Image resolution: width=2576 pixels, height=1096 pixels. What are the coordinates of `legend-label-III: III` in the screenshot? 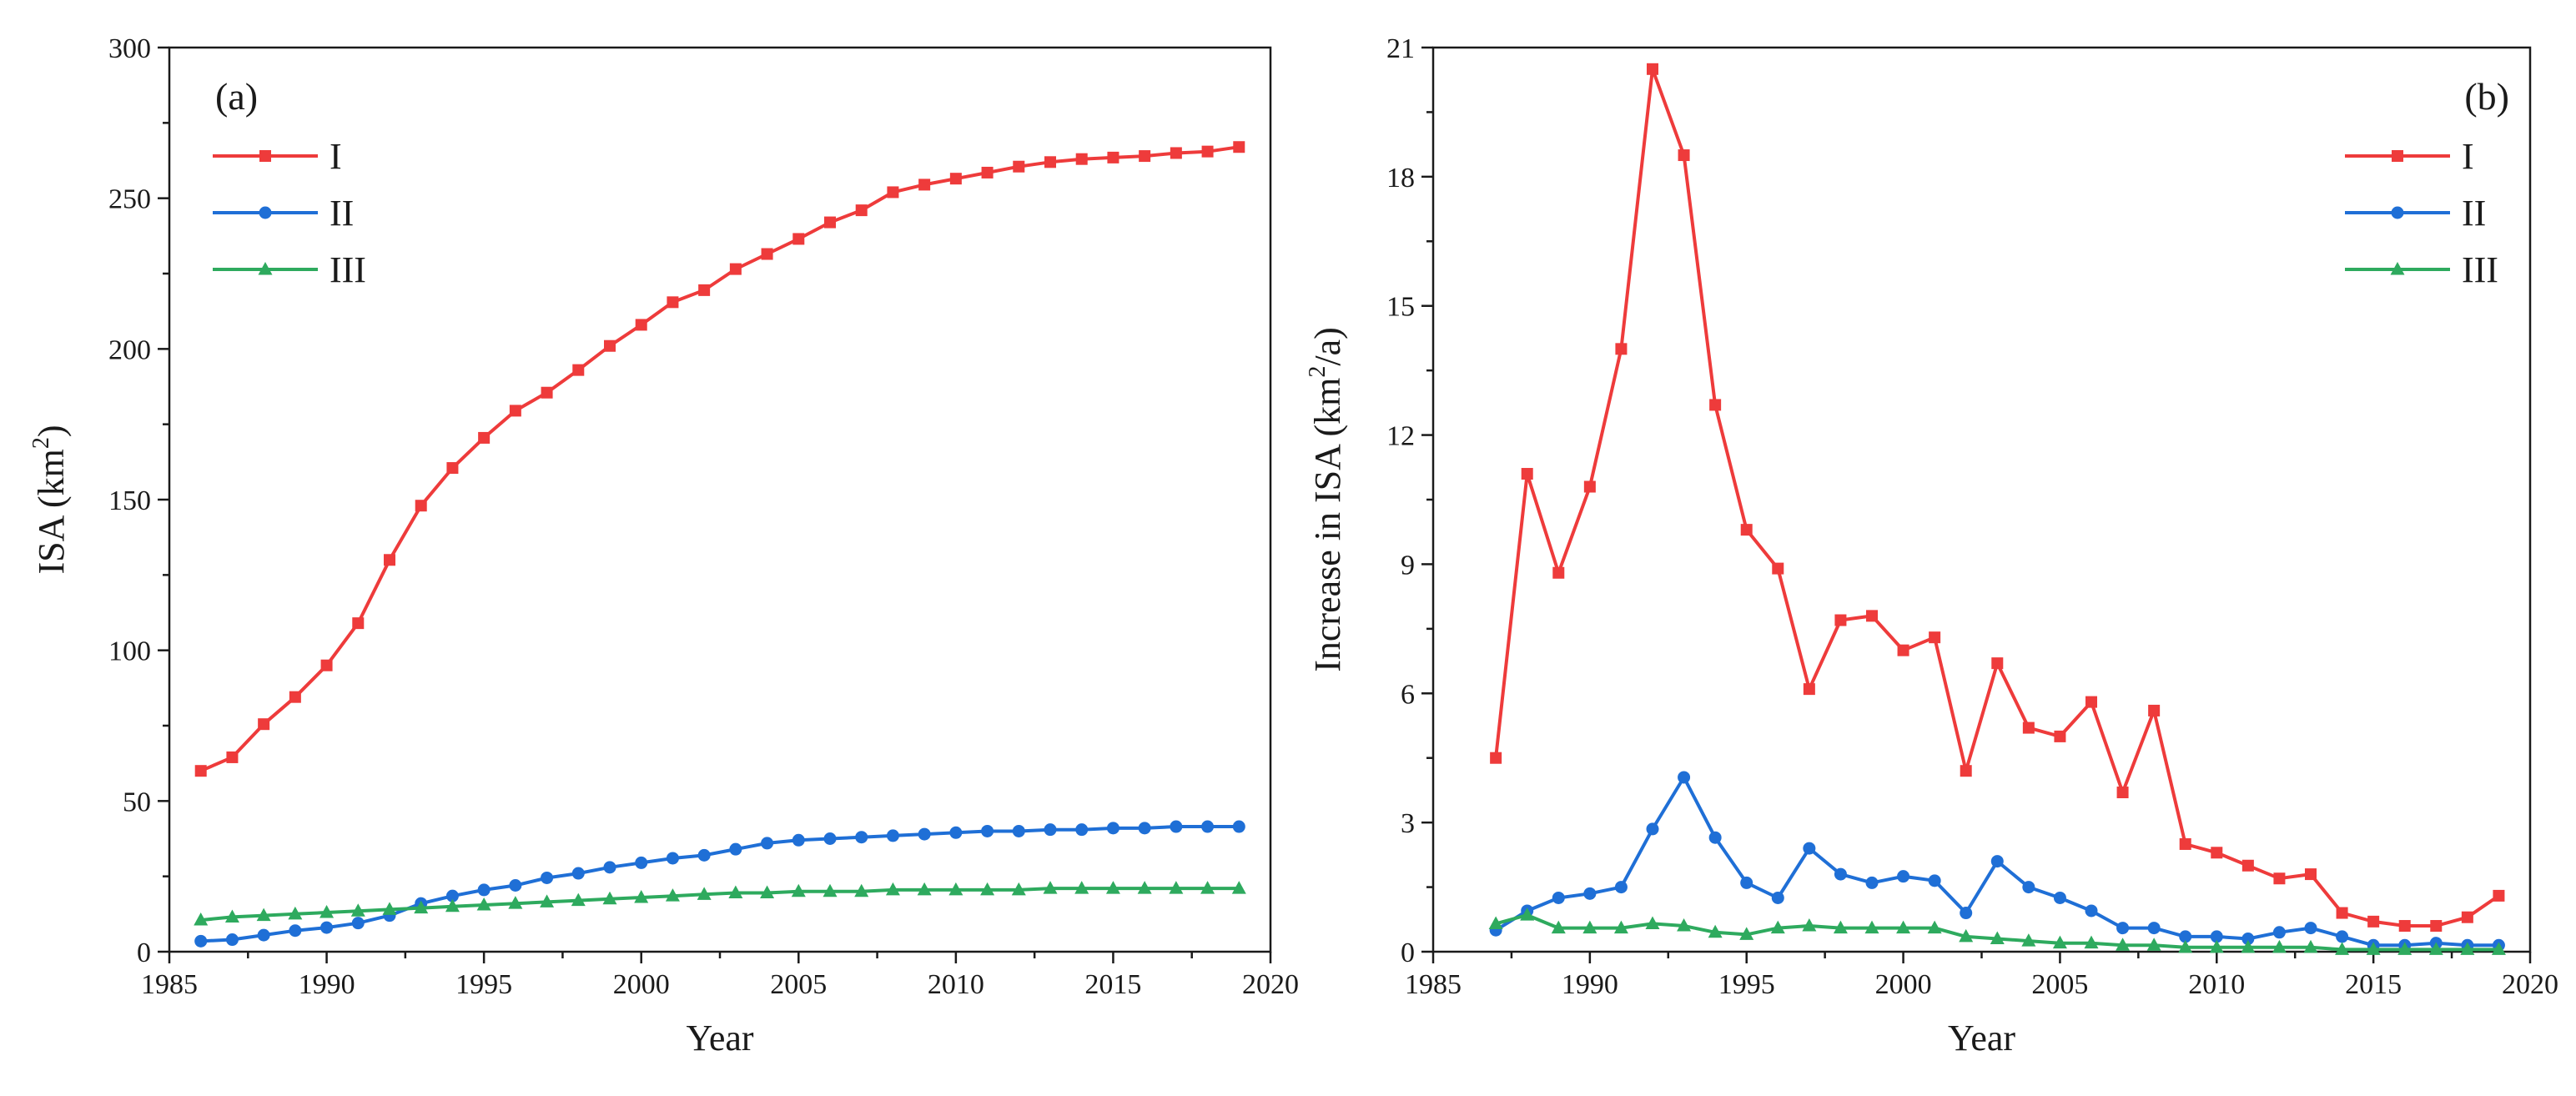 It's located at (2480, 269).